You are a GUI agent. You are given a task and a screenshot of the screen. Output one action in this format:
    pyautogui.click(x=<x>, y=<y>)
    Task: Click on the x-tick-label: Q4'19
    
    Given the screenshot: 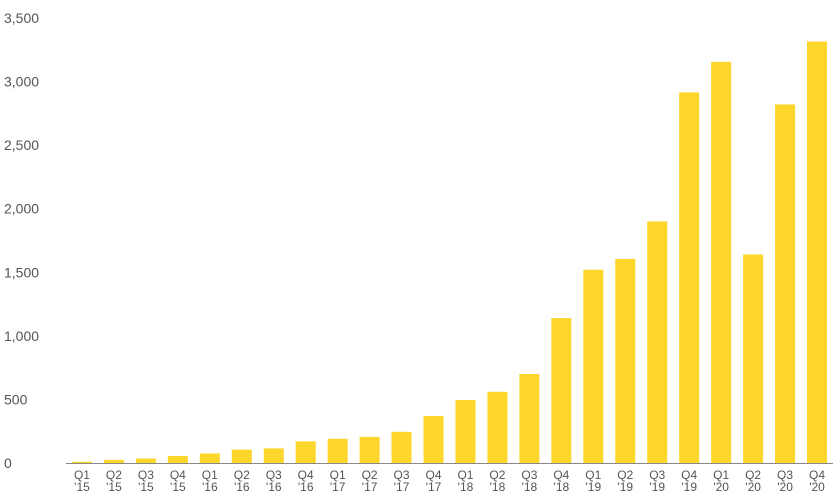 What is the action you would take?
    pyautogui.click(x=689, y=481)
    